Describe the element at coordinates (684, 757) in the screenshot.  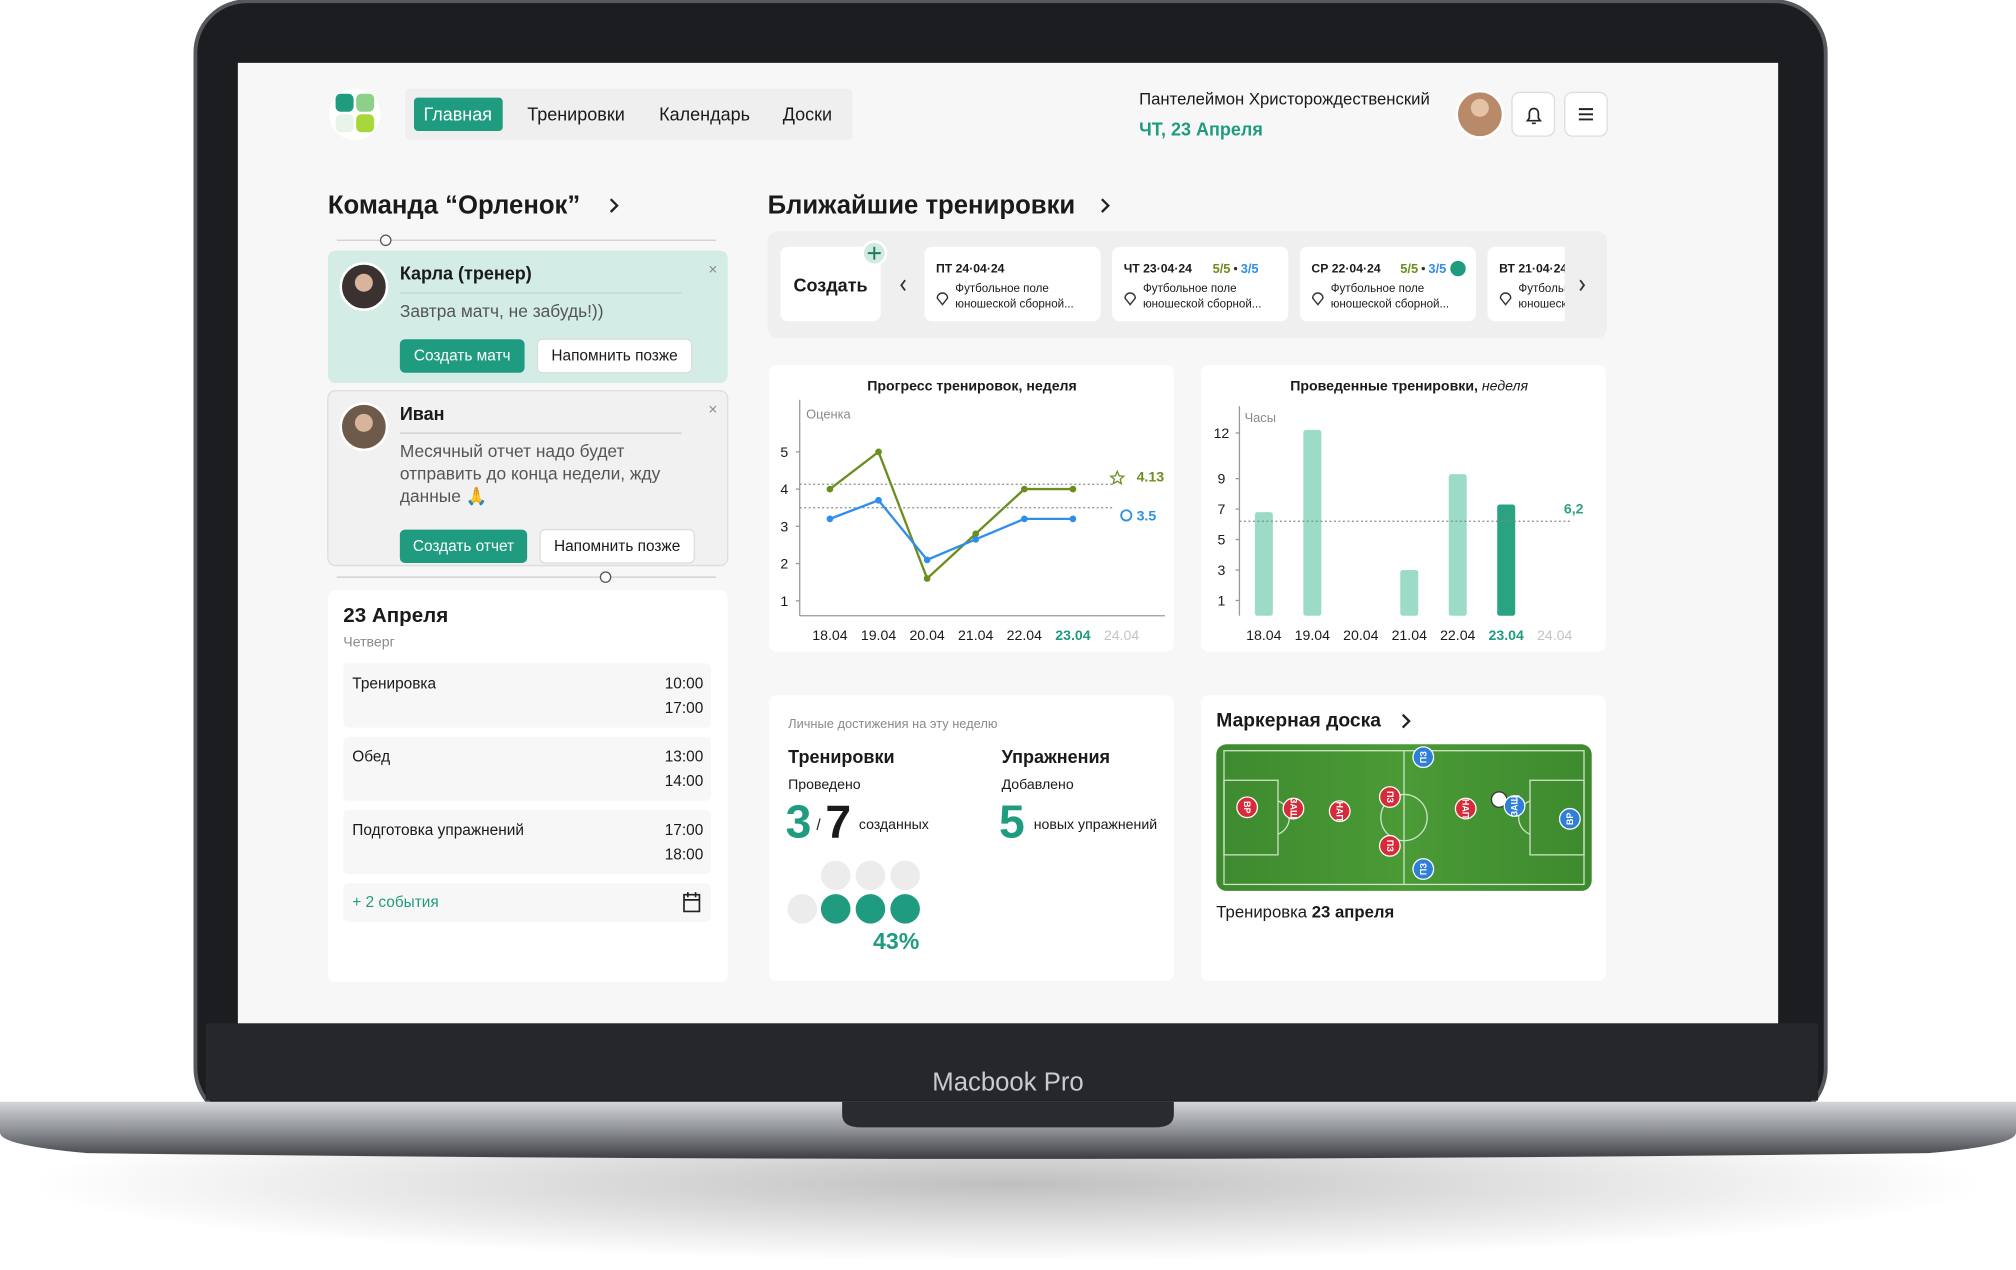
I see `event-time: 13:00` at that location.